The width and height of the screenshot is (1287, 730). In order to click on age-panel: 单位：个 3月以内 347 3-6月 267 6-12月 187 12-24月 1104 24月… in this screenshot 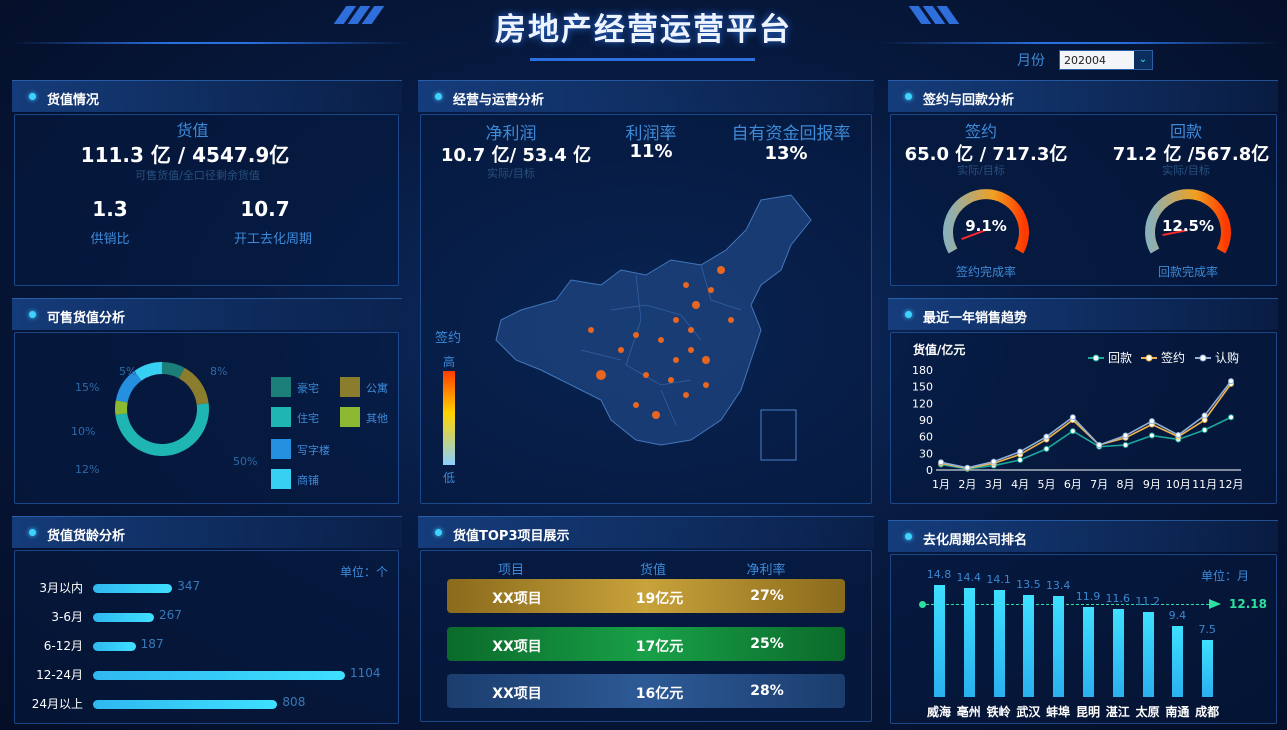, I will do `click(206, 637)`.